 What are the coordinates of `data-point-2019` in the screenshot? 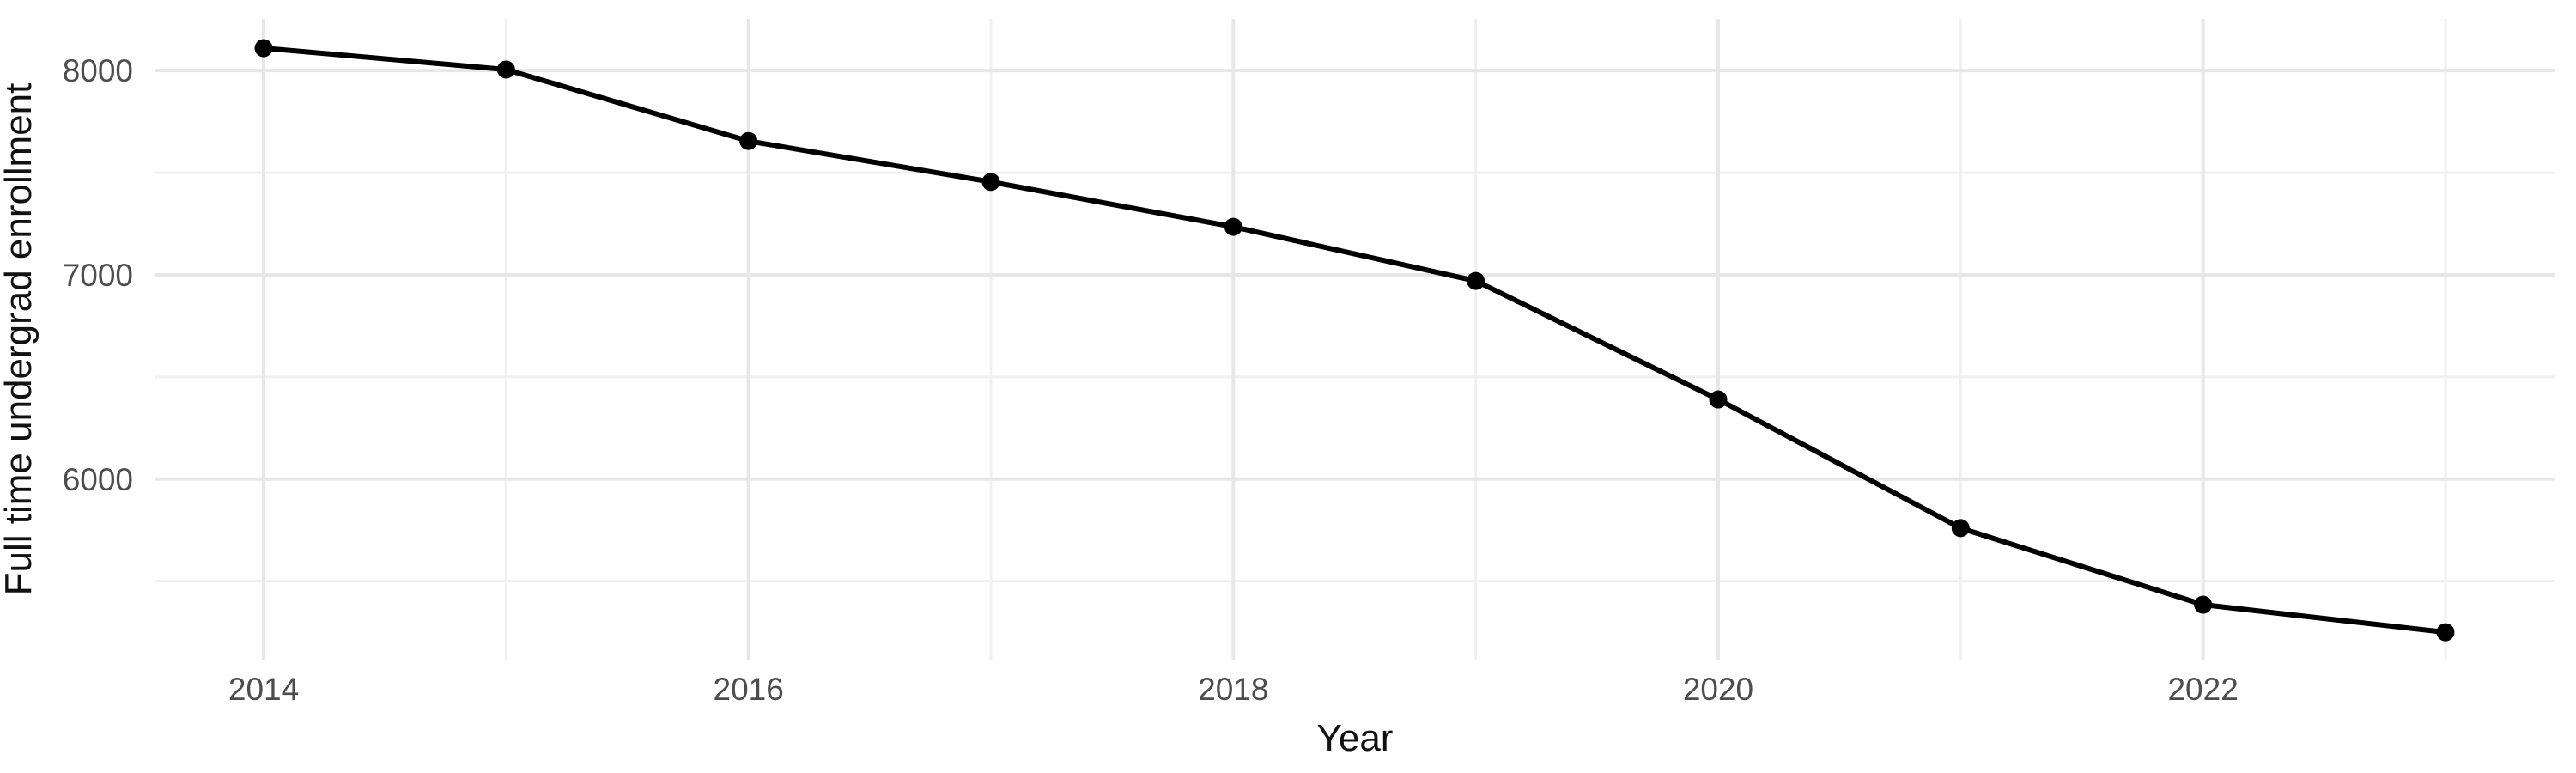 It's located at (1476, 280).